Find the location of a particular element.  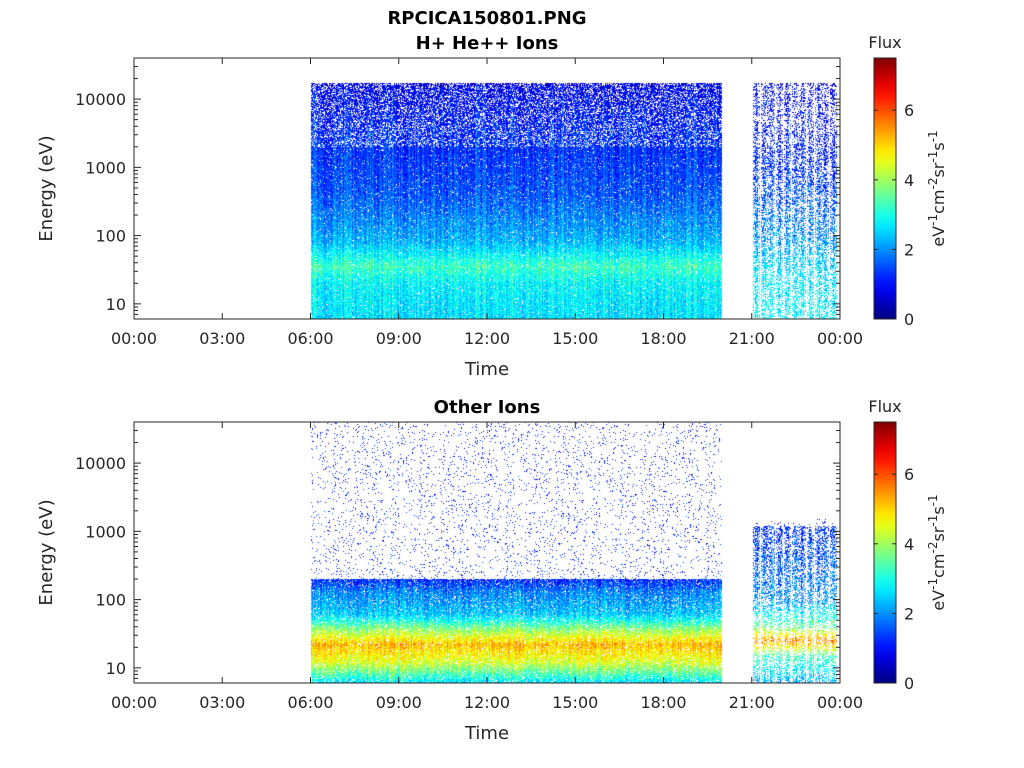

figure-title: RPCICA150801.PNG is located at coordinates (486, 18).